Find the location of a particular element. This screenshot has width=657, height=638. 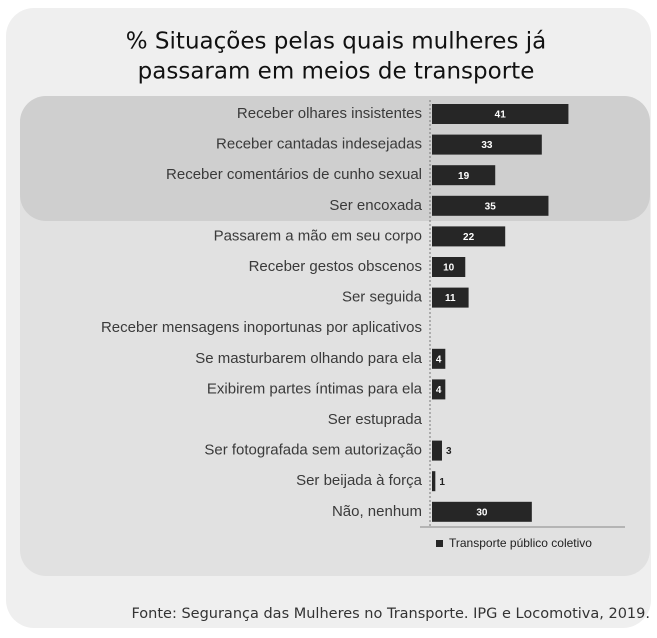

value-label: 3 is located at coordinates (449, 451).